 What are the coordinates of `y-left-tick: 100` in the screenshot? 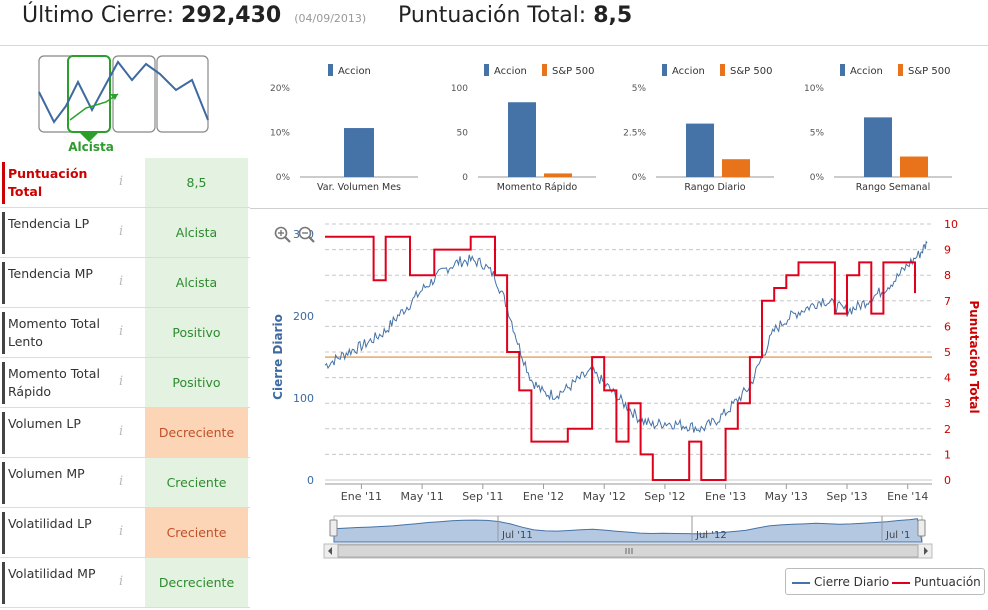 It's located at (303, 398).